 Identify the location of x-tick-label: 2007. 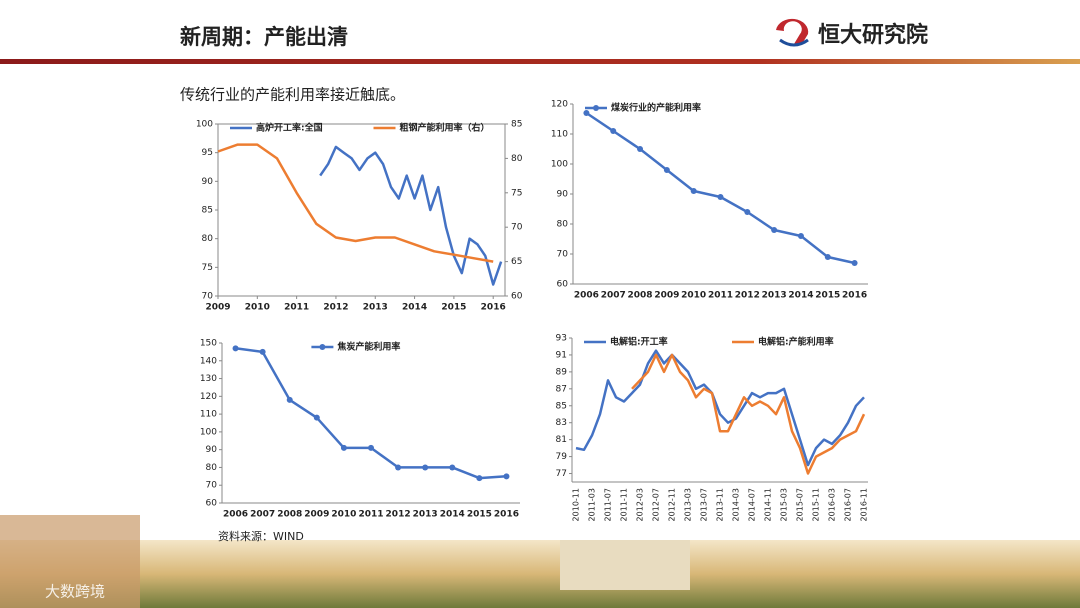
(262, 515).